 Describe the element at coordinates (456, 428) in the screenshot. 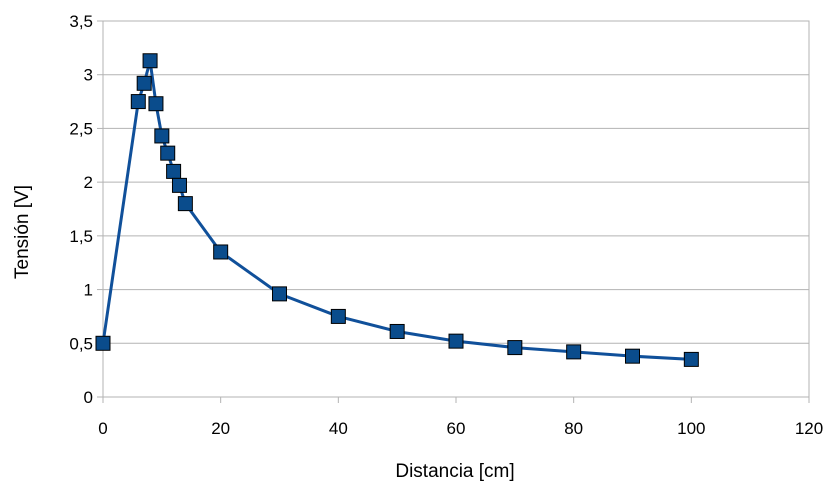

I see `x-tick-label: 60` at that location.